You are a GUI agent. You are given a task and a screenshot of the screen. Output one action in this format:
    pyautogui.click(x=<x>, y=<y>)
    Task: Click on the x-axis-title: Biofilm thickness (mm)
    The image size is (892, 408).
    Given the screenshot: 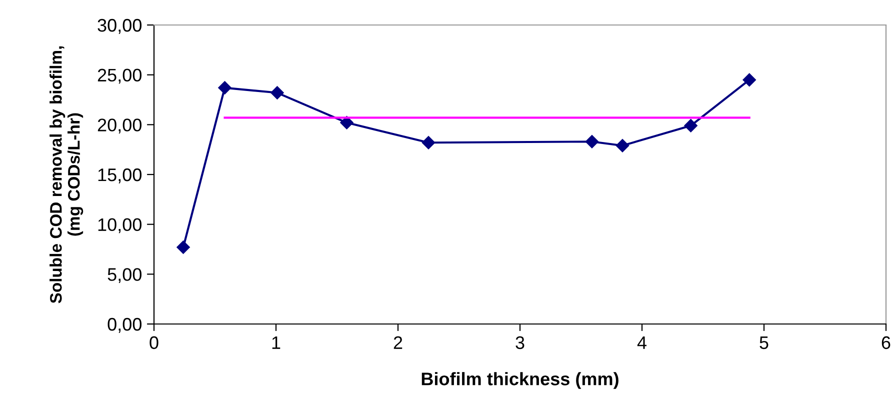 What is the action you would take?
    pyautogui.click(x=520, y=380)
    